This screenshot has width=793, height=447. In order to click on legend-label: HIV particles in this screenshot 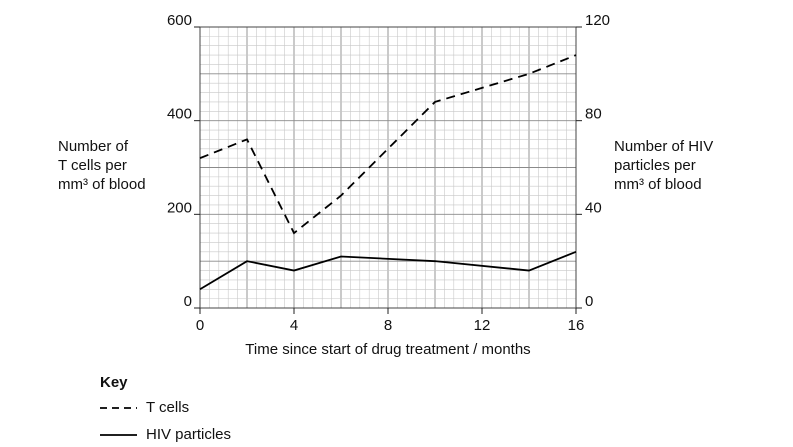, I will do `click(188, 434)`.